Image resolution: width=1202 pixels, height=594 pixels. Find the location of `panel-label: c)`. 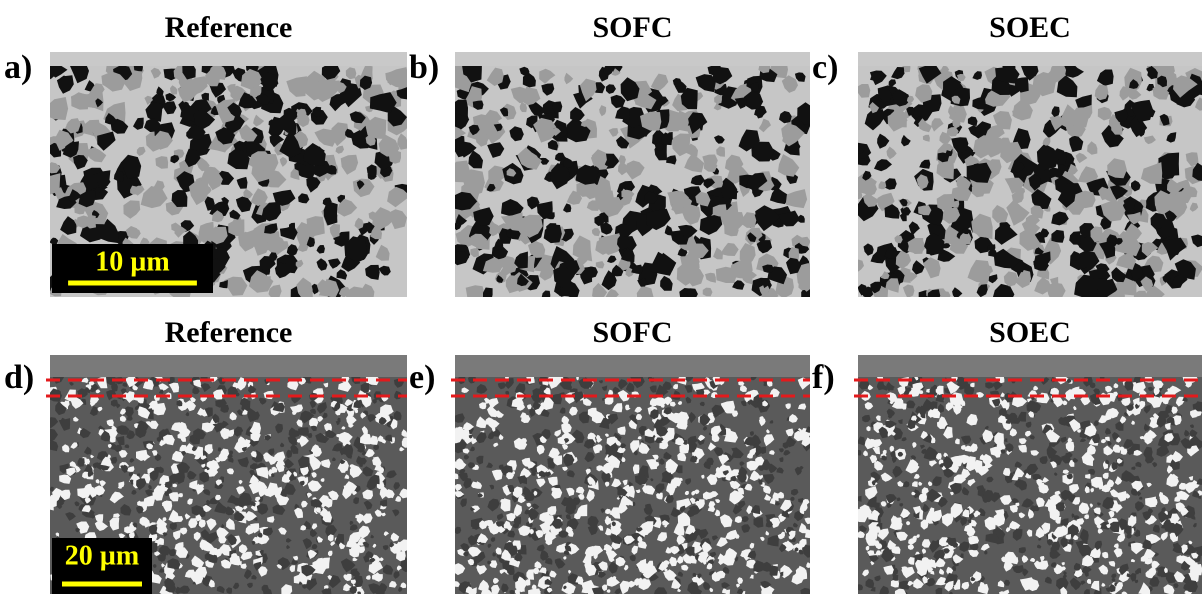

panel-label: c) is located at coordinates (825, 67).